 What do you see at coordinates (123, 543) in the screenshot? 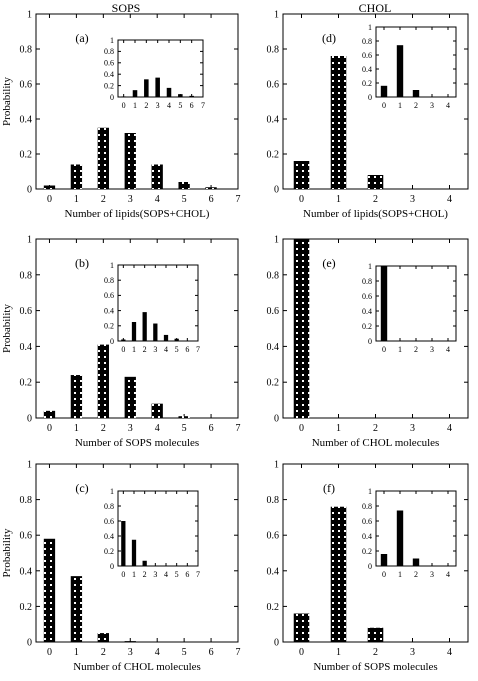
I see `panel-c-inset-bar` at bounding box center [123, 543].